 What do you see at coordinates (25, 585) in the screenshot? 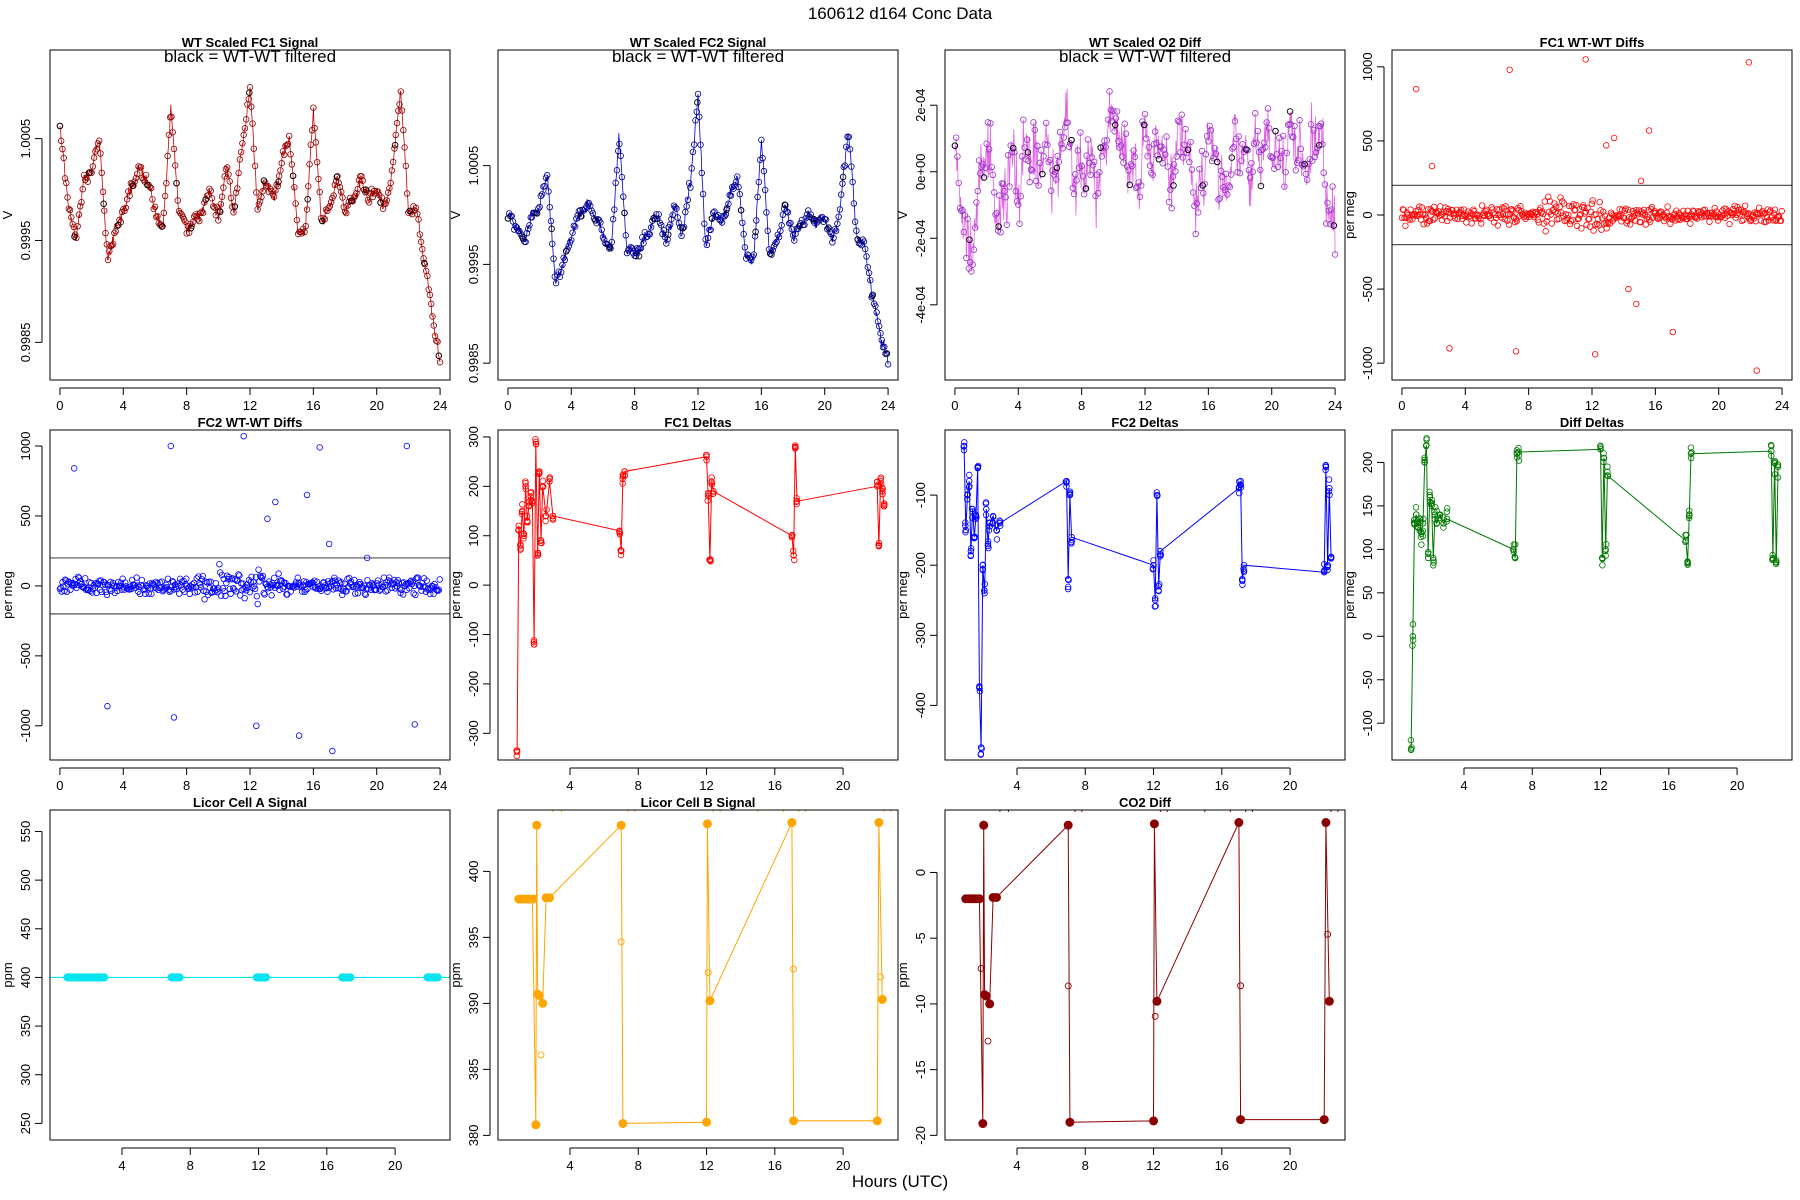
I see `y-tick-label: 0` at bounding box center [25, 585].